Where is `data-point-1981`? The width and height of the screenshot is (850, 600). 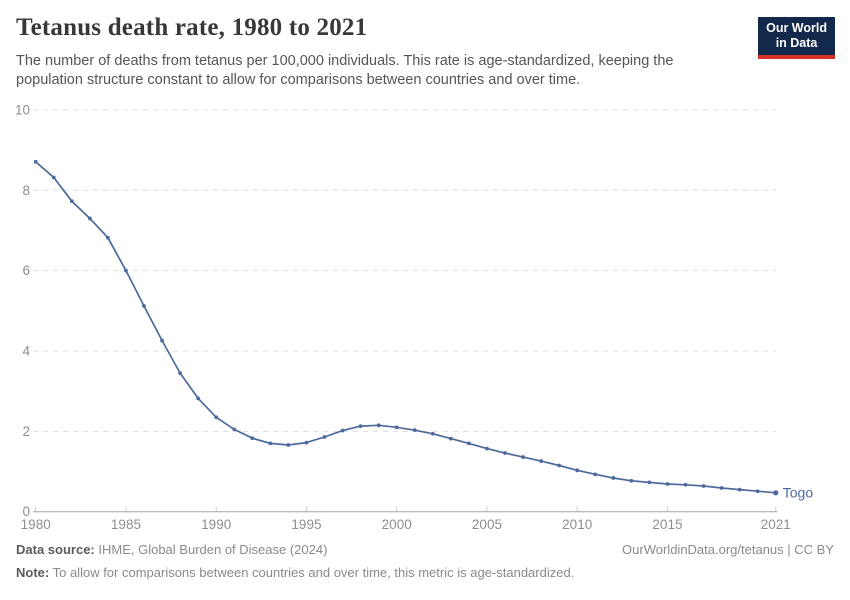
data-point-1981 is located at coordinates (53, 177).